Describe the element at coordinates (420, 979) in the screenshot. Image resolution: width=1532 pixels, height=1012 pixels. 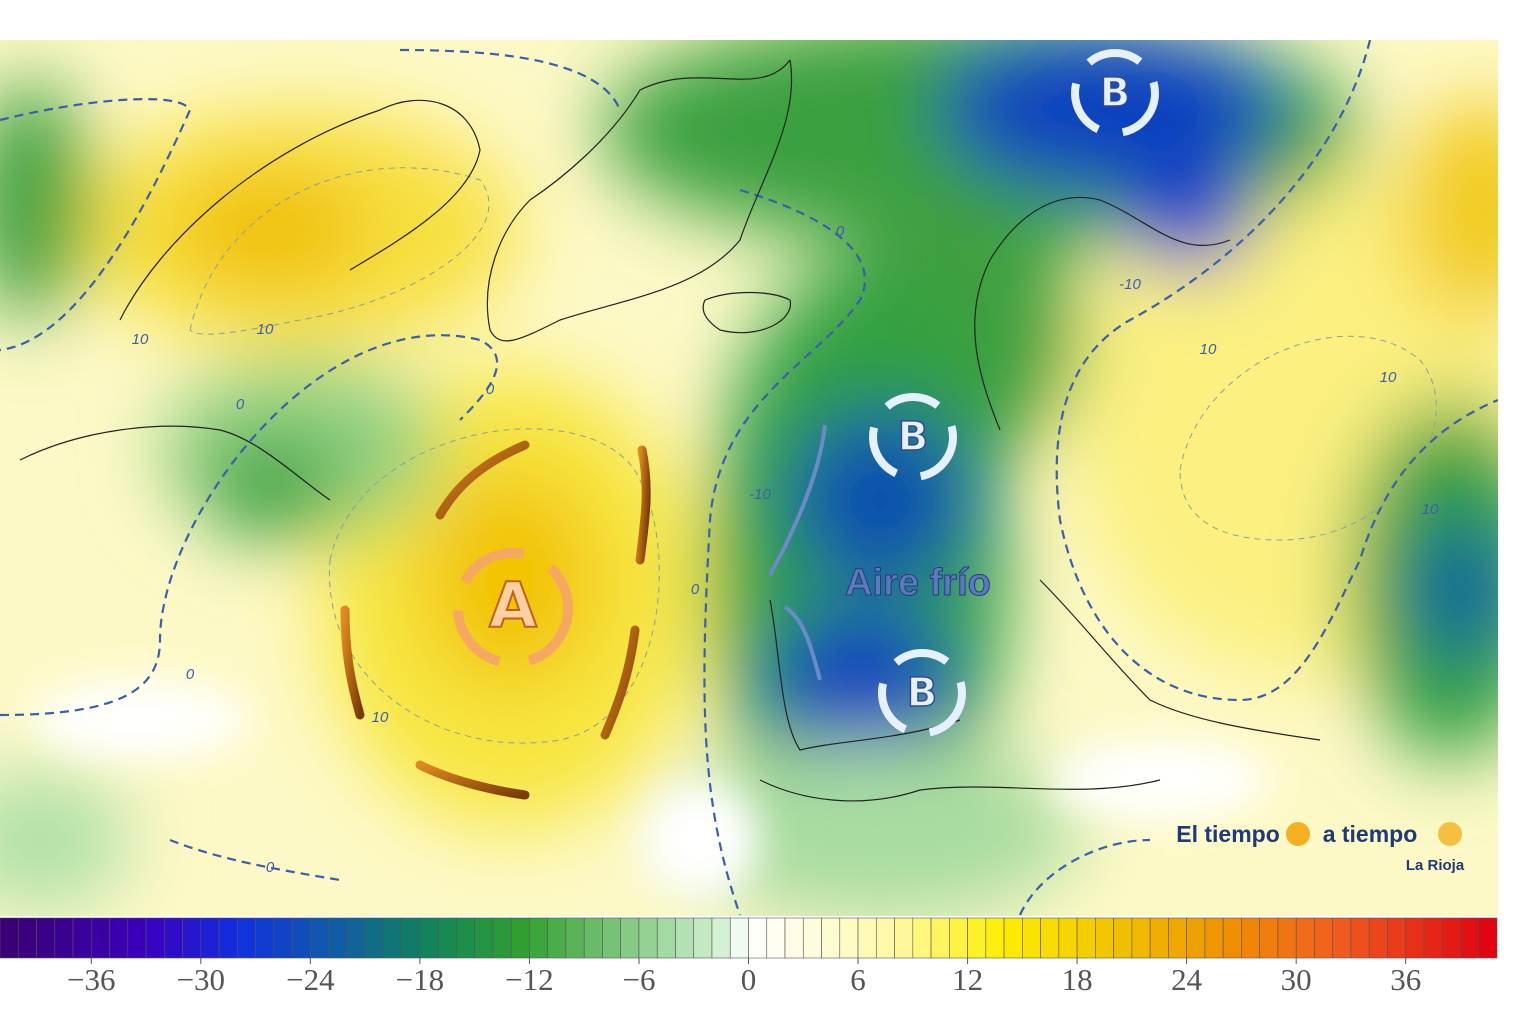
I see `colorbar-tick-label: −18` at that location.